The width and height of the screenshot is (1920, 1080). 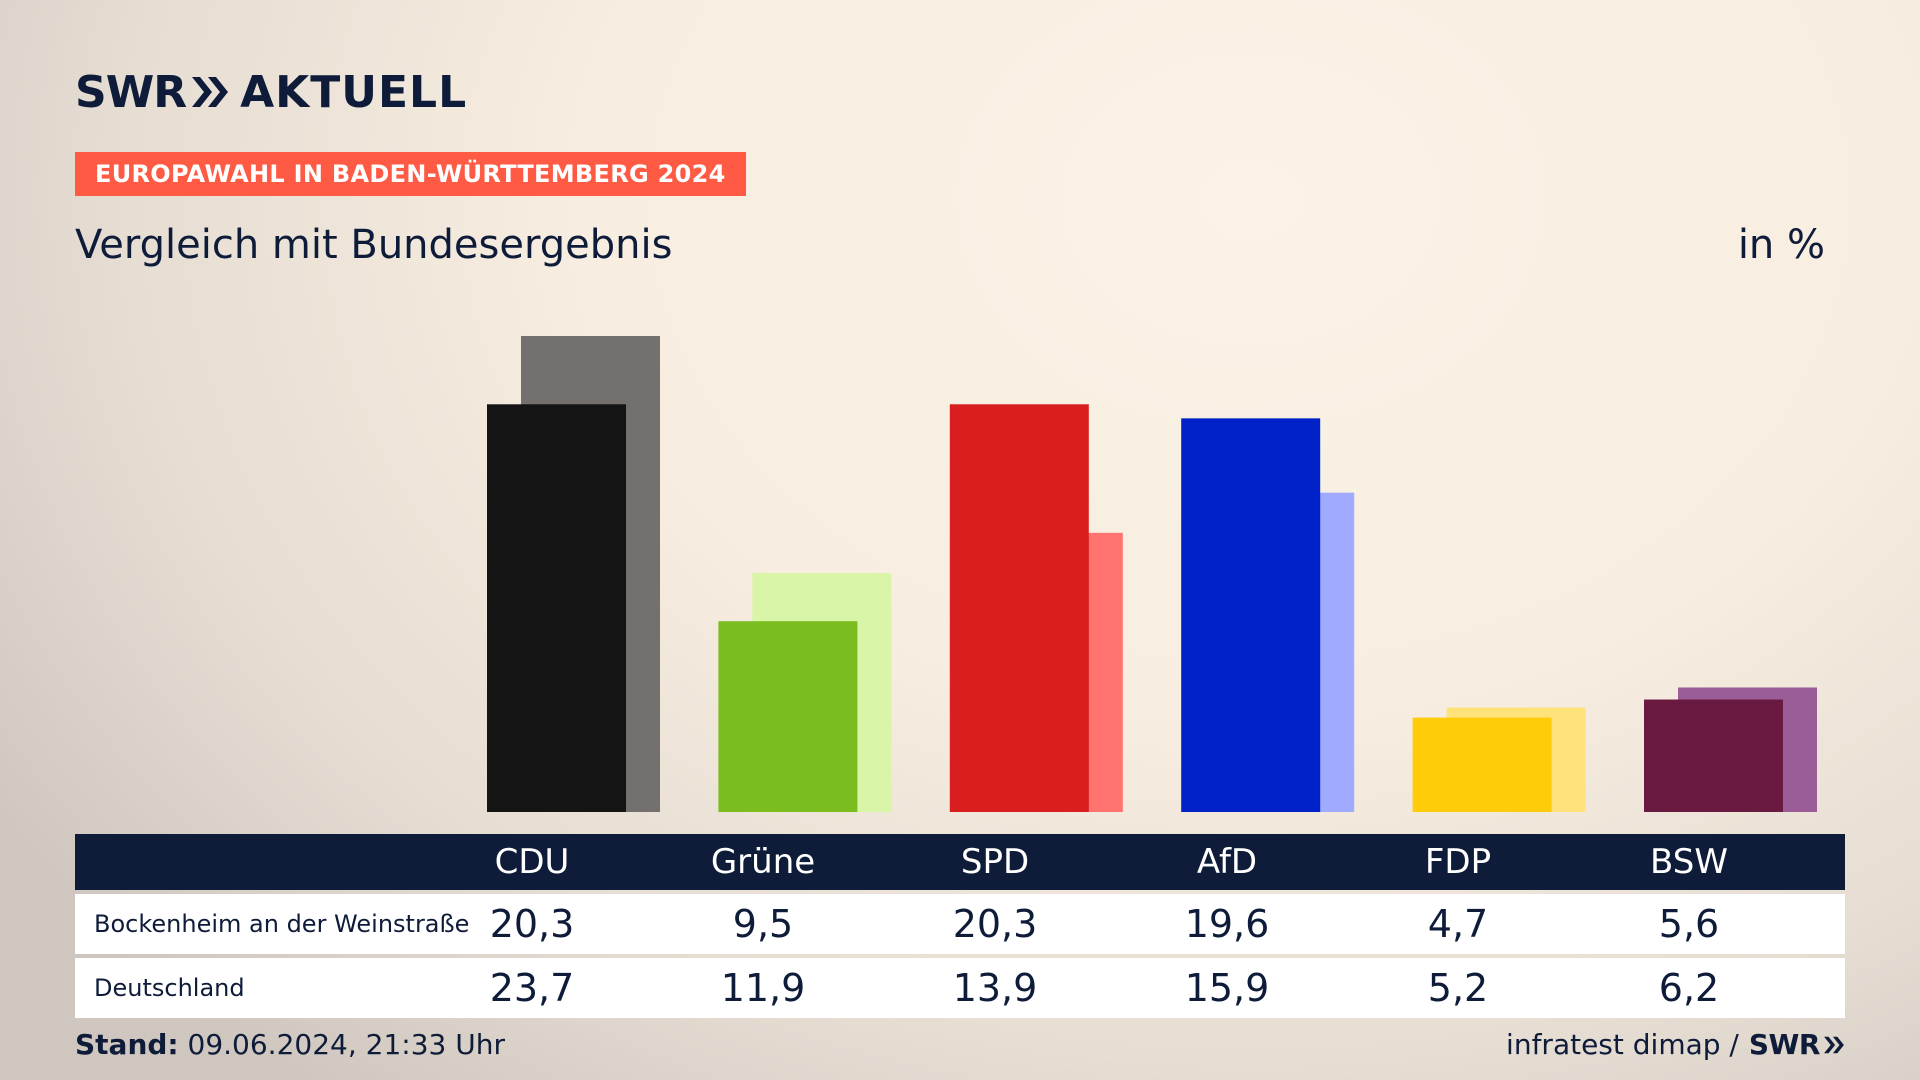 What do you see at coordinates (1458, 924) in the screenshot?
I see `table-cell: 4,7` at bounding box center [1458, 924].